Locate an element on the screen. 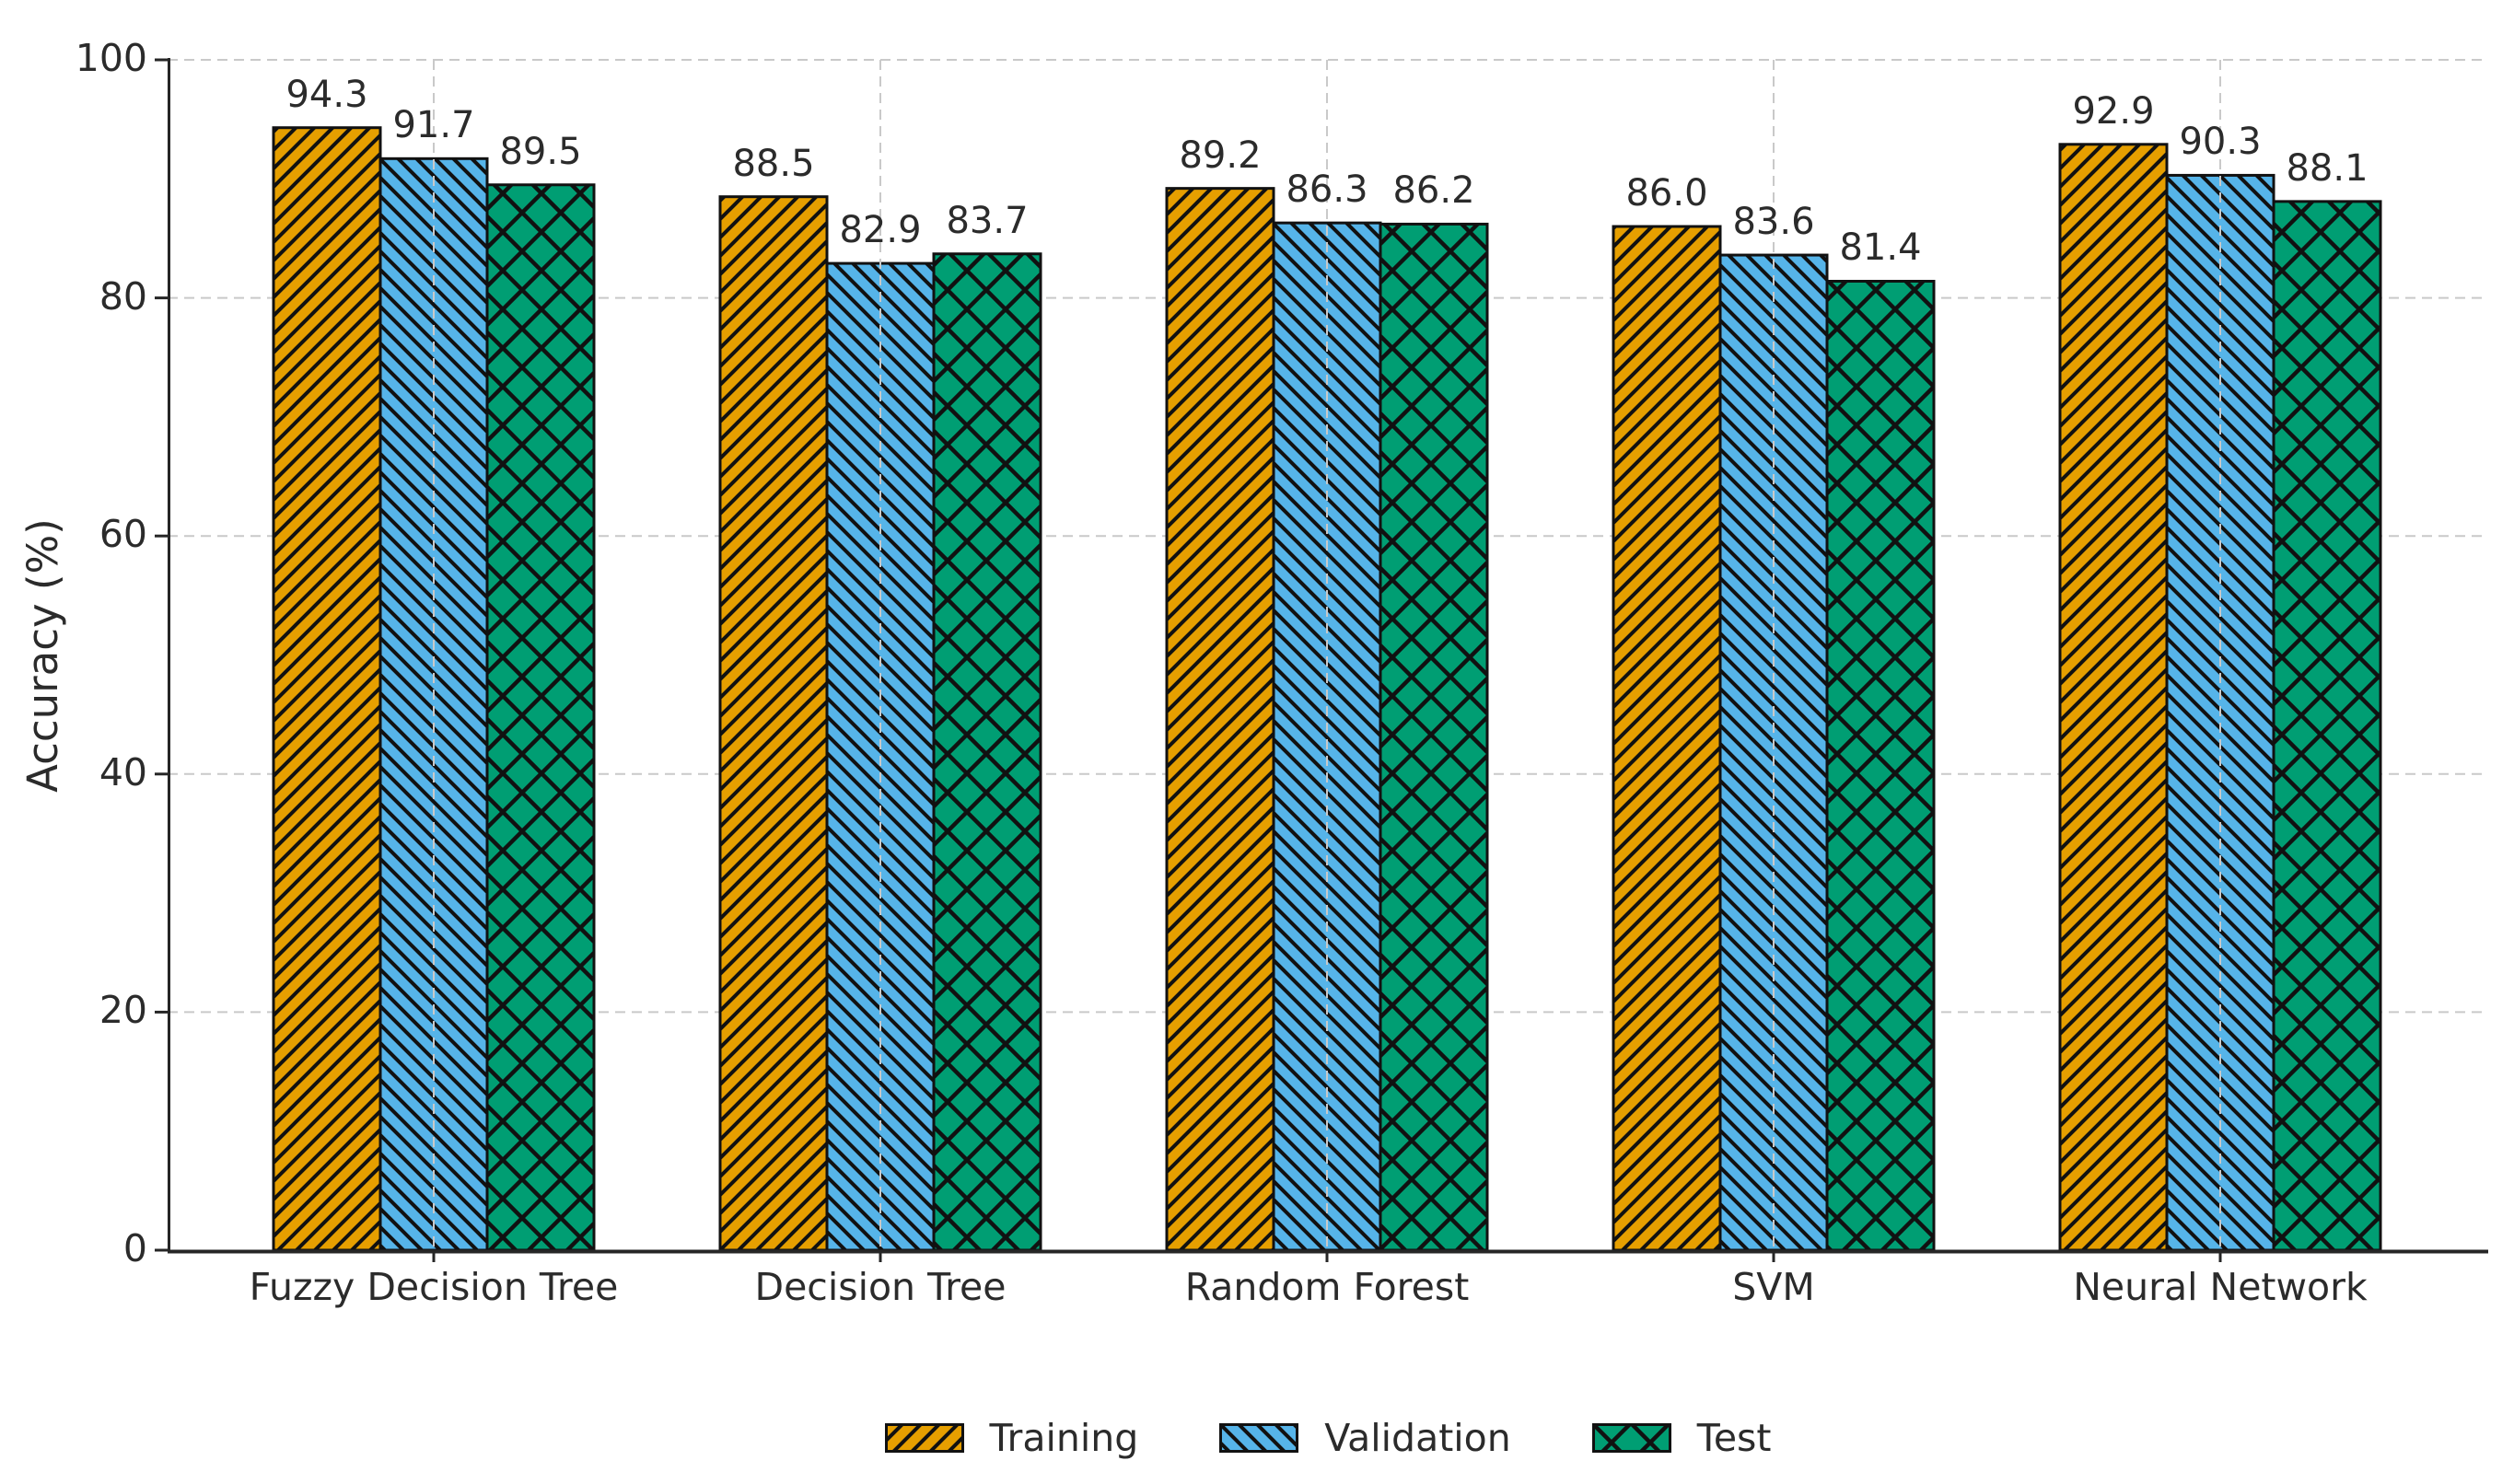 The height and width of the screenshot is (1484, 2514). y-tick-label-60: 60 is located at coordinates (123, 534).